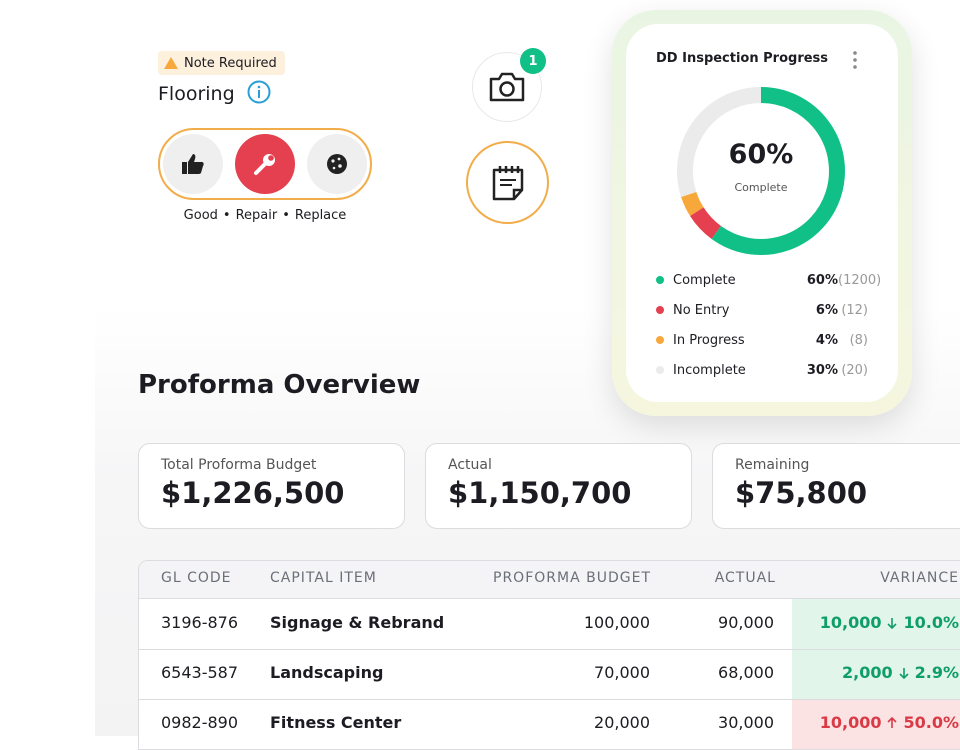  What do you see at coordinates (470, 465) in the screenshot?
I see `summary-label: Actual` at bounding box center [470, 465].